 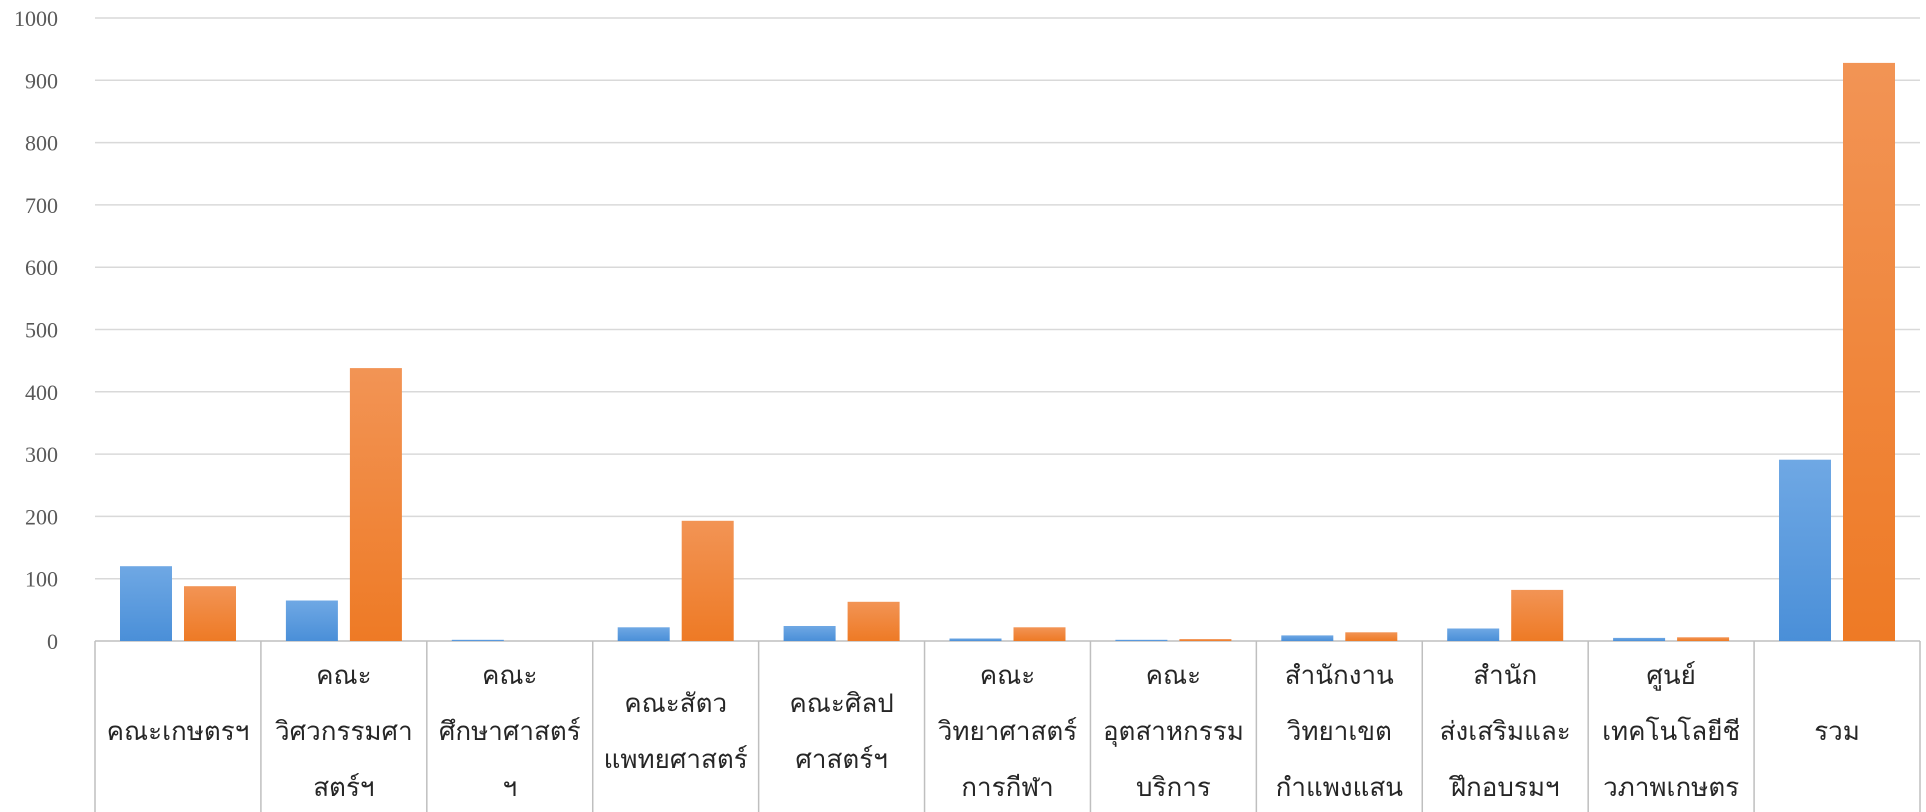 What do you see at coordinates (675, 704) in the screenshot?
I see `category-label: คณะสัตว` at bounding box center [675, 704].